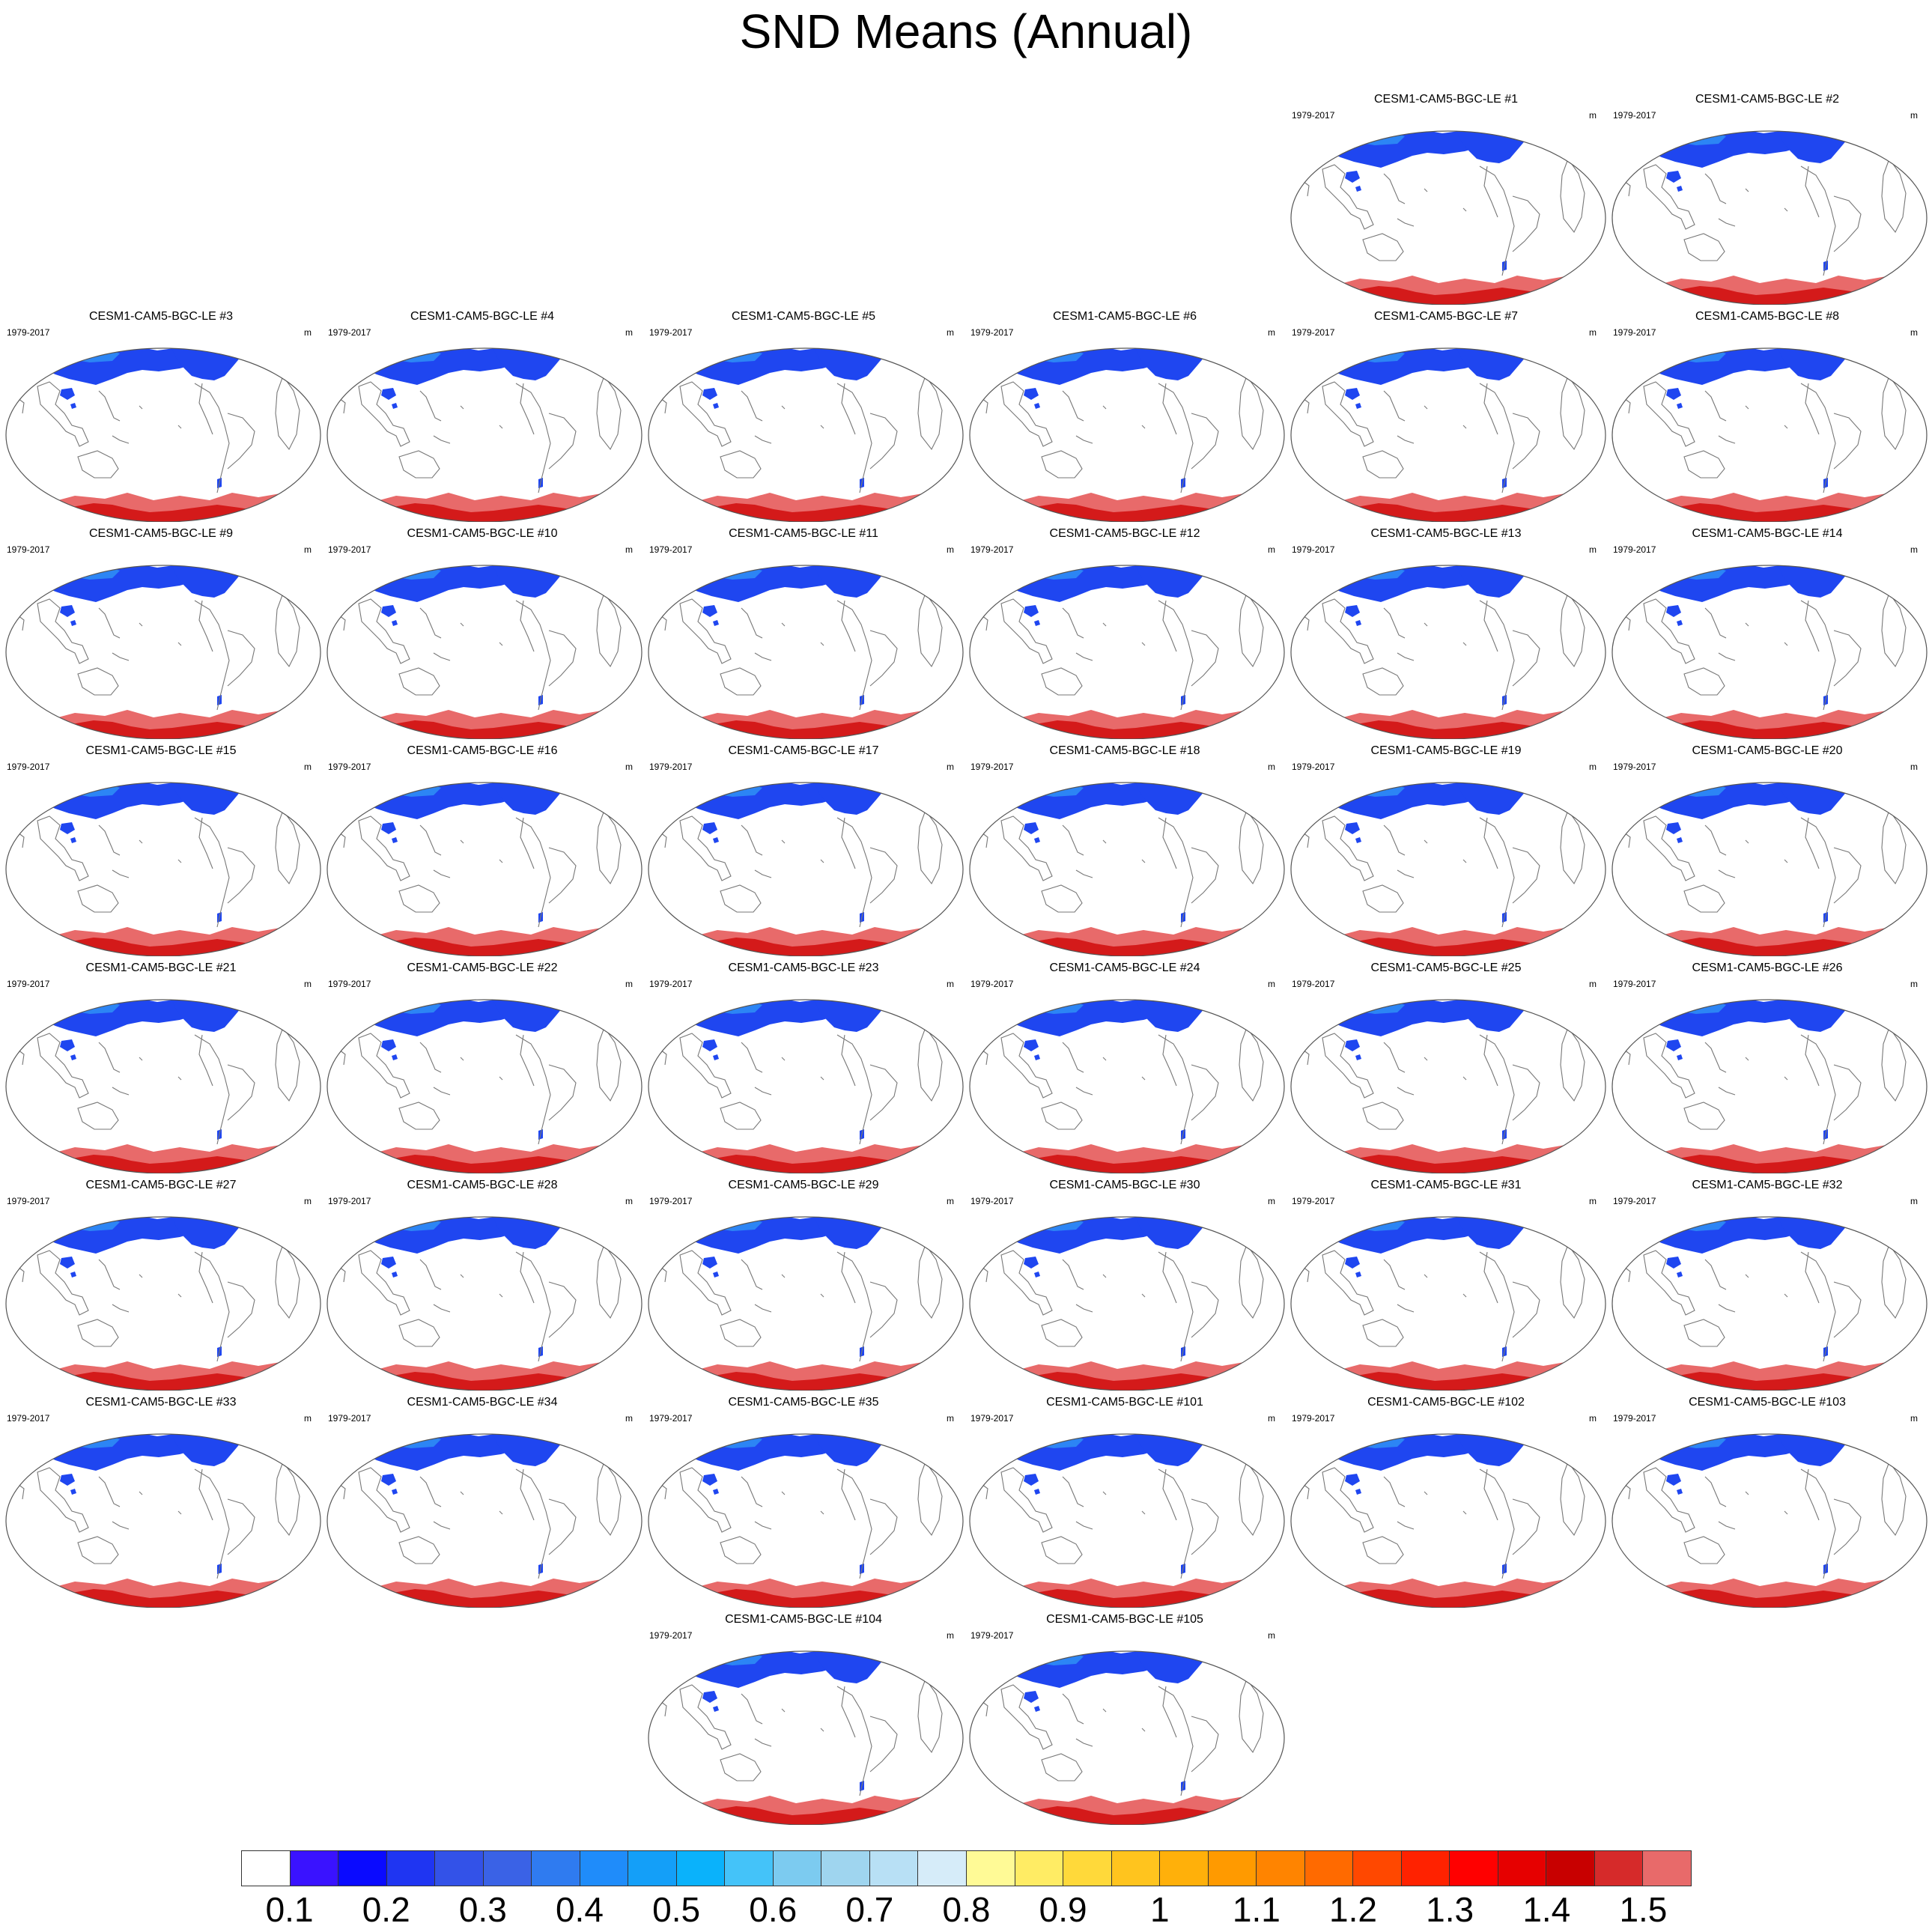  I want to click on panel-title: CESM1-CAM5-BGC-LE #34, so click(482, 1402).